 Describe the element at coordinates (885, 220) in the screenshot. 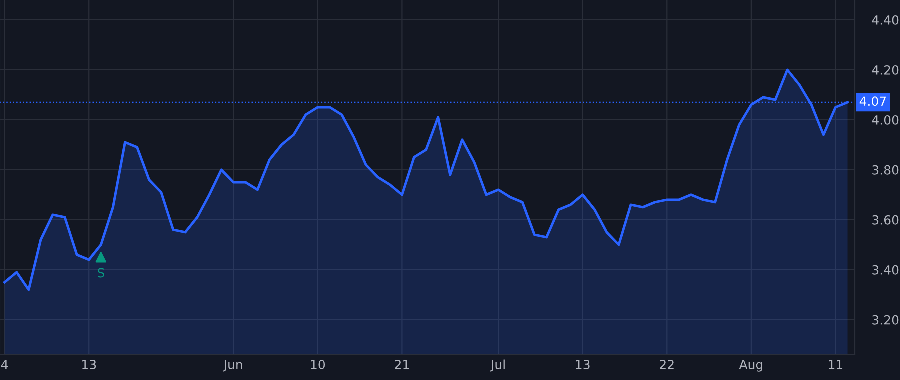

I see `y-tick-label: 3.60` at that location.